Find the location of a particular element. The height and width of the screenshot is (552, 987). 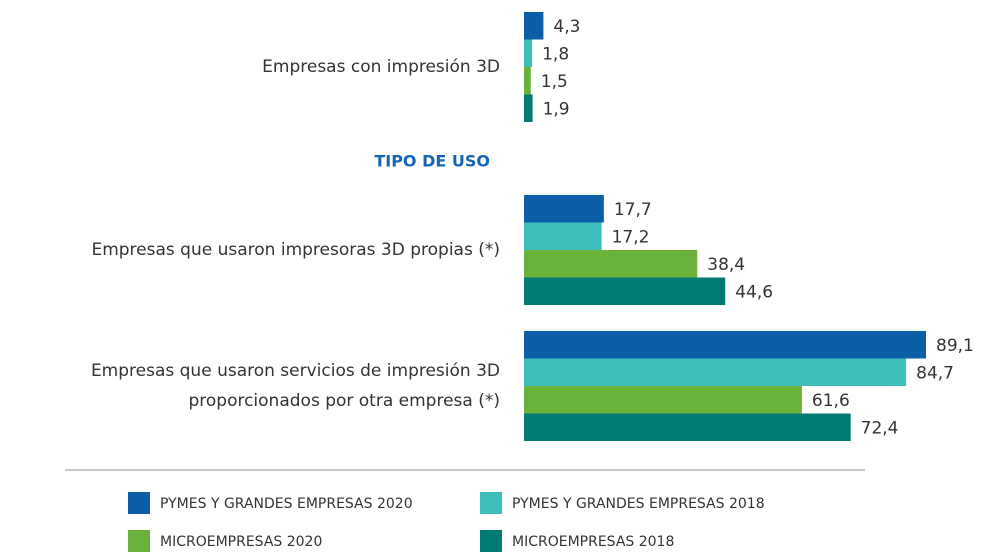

value-label: 44,6 is located at coordinates (754, 292).